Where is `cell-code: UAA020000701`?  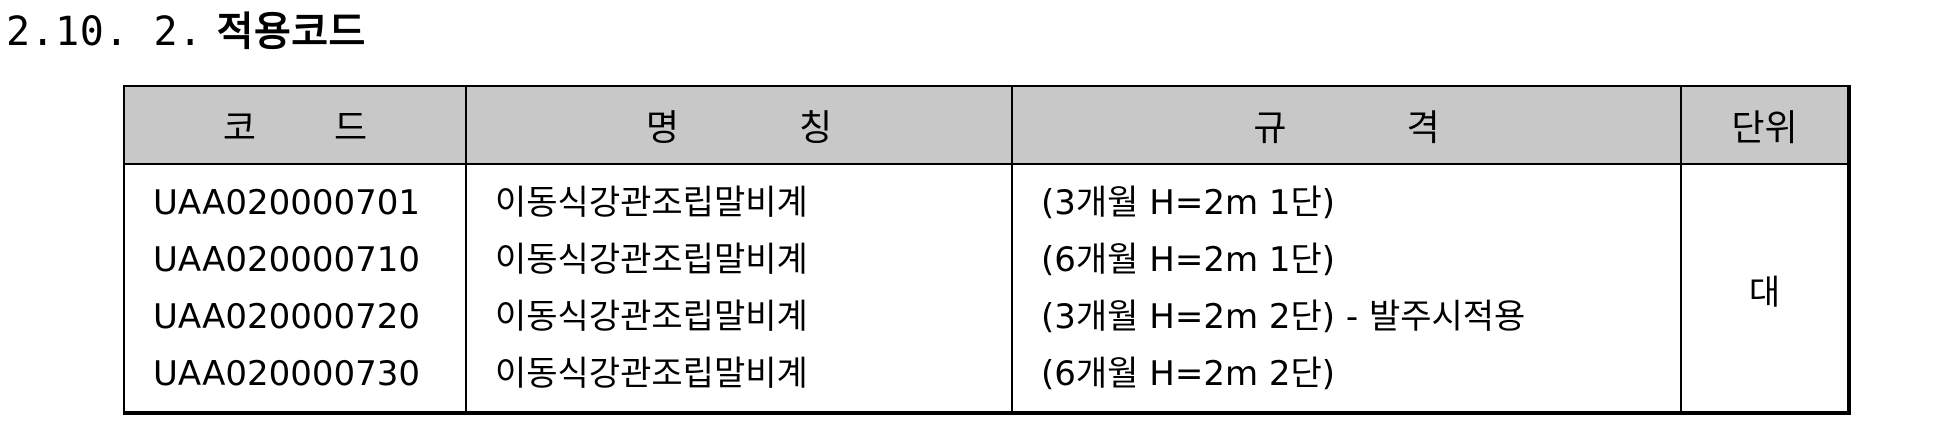 cell-code: UAA020000701 is located at coordinates (295, 198).